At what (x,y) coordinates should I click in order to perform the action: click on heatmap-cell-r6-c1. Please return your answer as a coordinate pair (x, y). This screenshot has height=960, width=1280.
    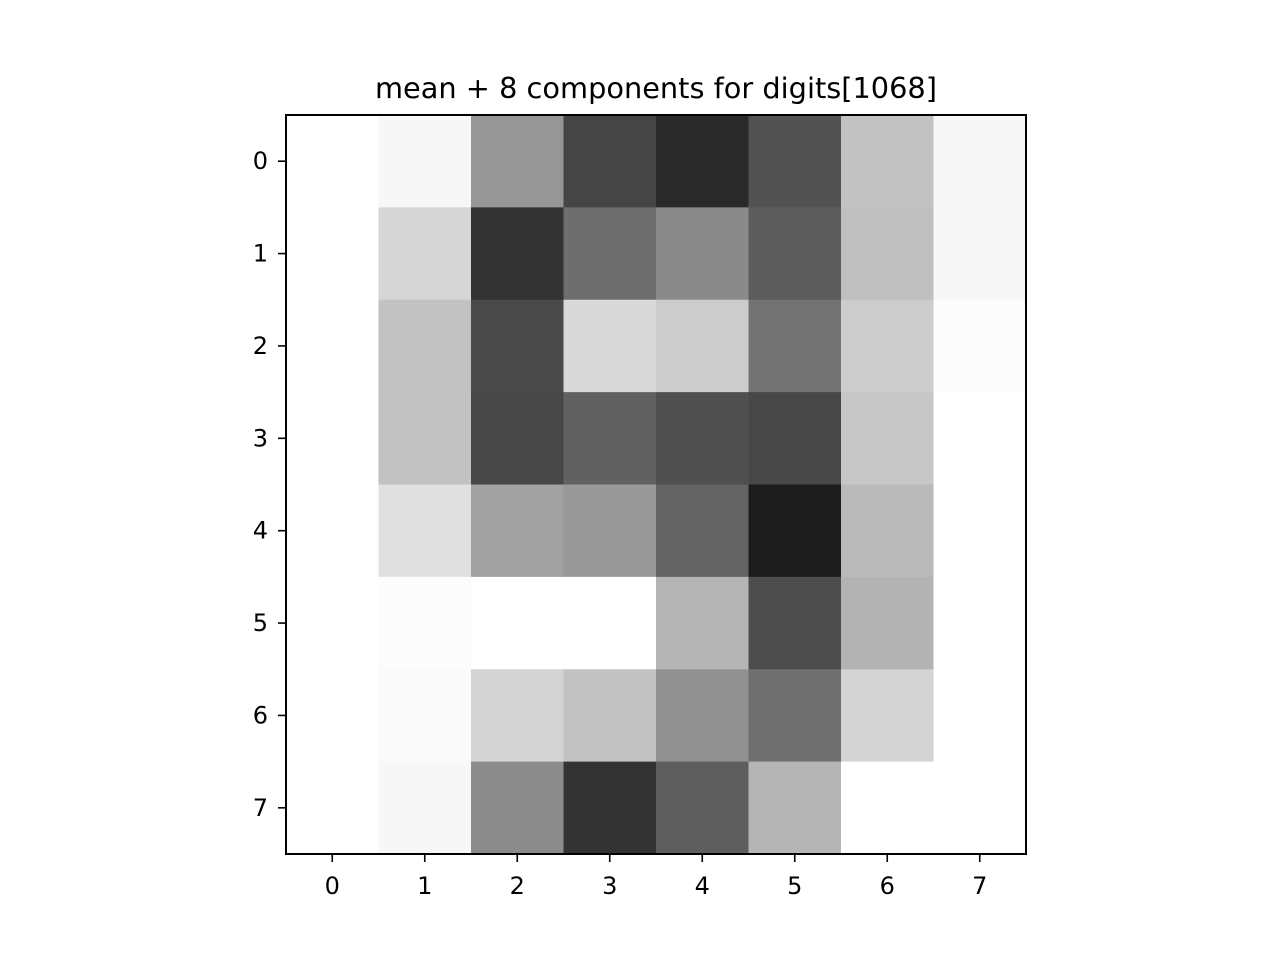
    Looking at the image, I should click on (425, 716).